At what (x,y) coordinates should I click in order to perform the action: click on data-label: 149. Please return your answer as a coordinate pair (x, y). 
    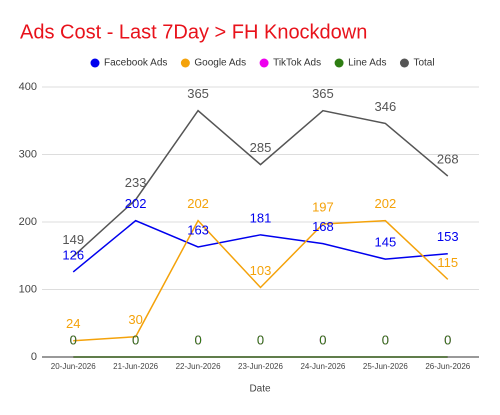
    Looking at the image, I should click on (73, 239).